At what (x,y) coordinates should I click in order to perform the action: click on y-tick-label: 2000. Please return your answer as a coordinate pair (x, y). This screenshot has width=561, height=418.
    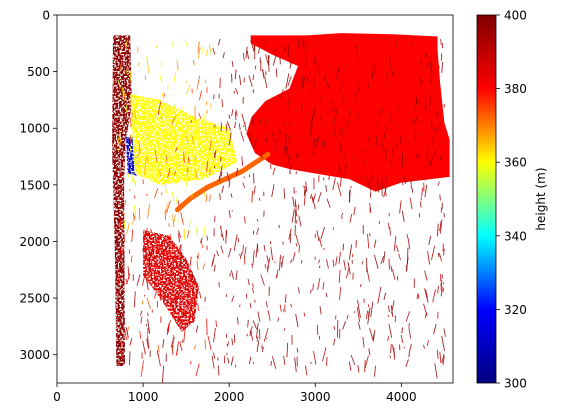
    Looking at the image, I should click on (34, 242).